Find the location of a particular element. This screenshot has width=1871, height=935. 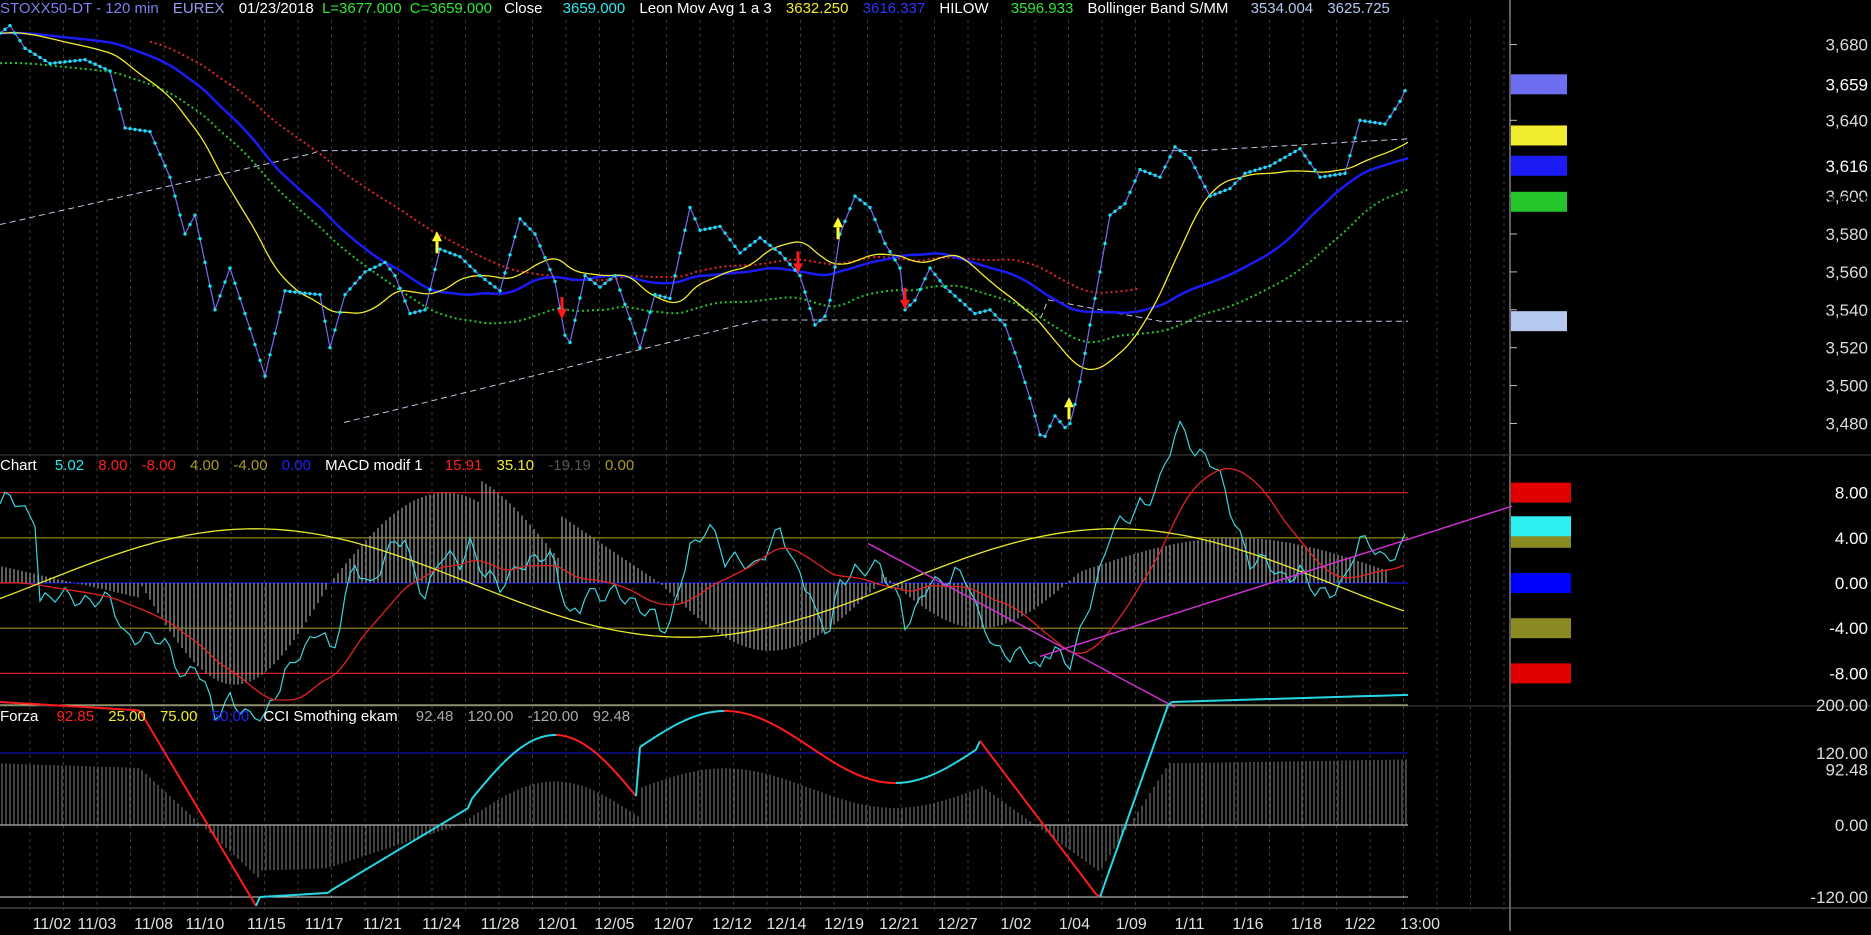

x-tick-label-0: 11/02 is located at coordinates (52, 923).